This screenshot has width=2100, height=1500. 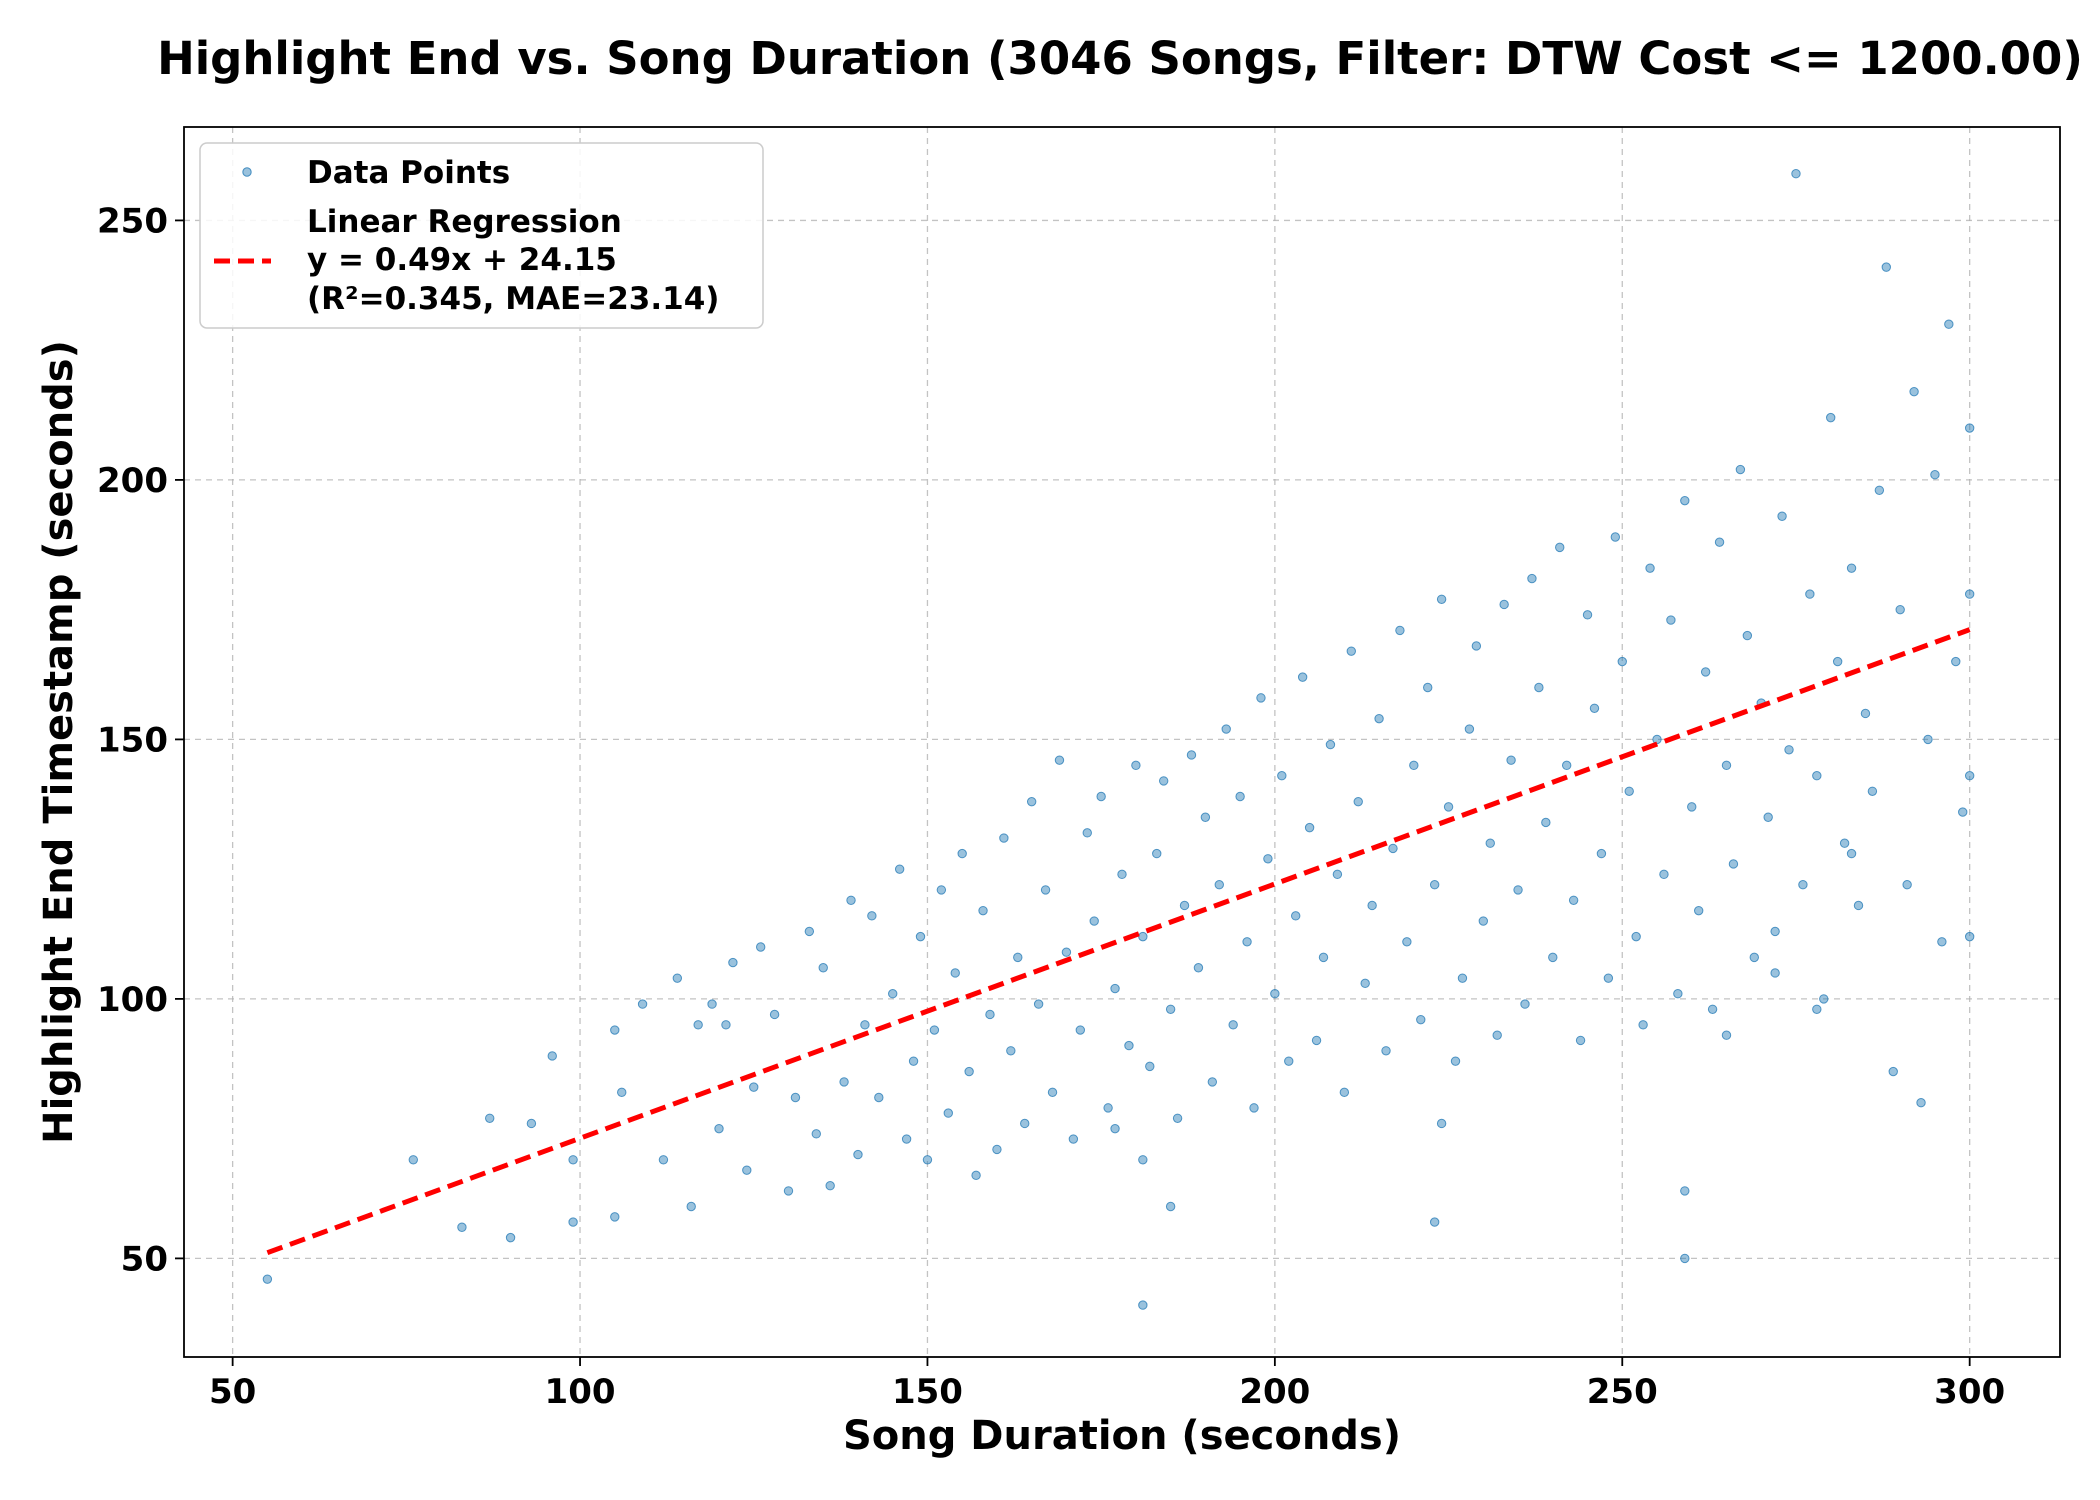 I want to click on legend-marker-data-points, so click(x=247, y=172).